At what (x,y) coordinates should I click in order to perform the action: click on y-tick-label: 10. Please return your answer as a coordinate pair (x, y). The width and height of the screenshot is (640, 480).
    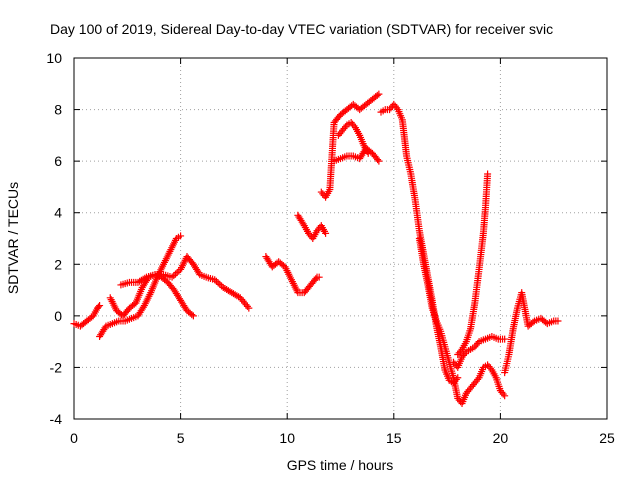
    Looking at the image, I should click on (54, 58).